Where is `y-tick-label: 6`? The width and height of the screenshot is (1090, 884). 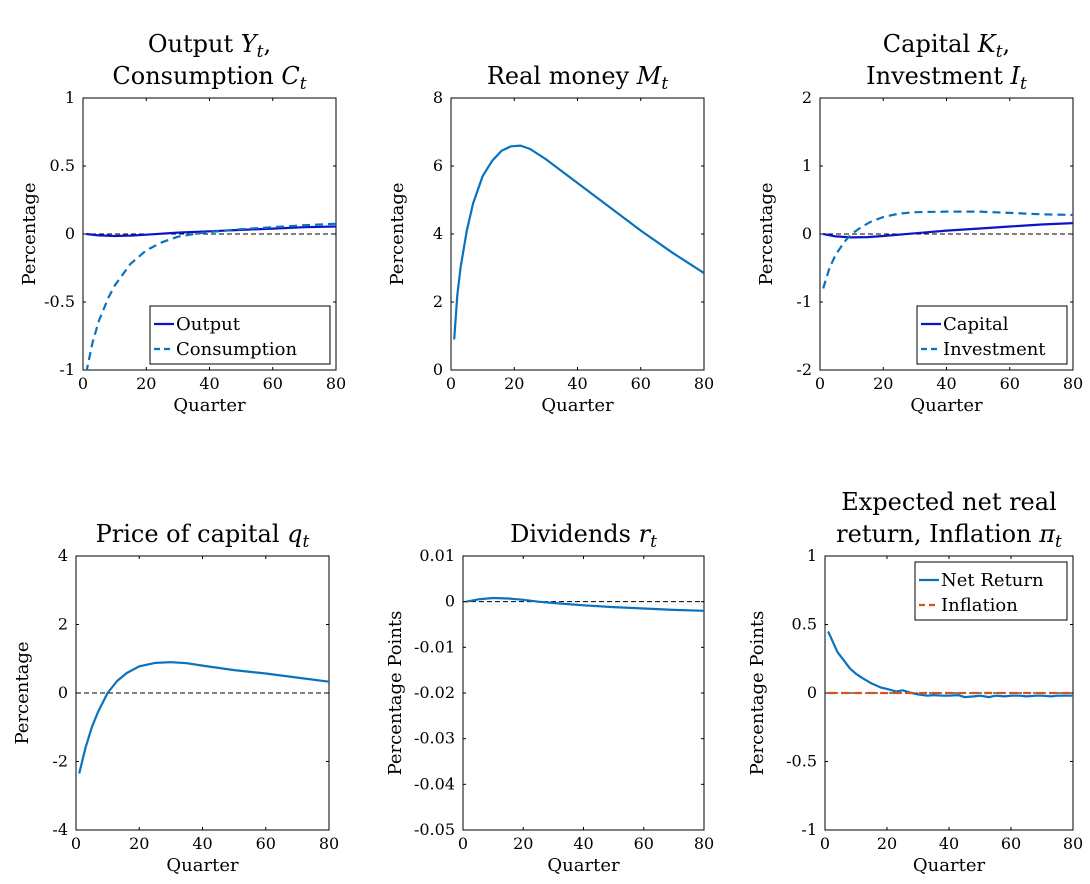
y-tick-label: 6 is located at coordinates (438, 165).